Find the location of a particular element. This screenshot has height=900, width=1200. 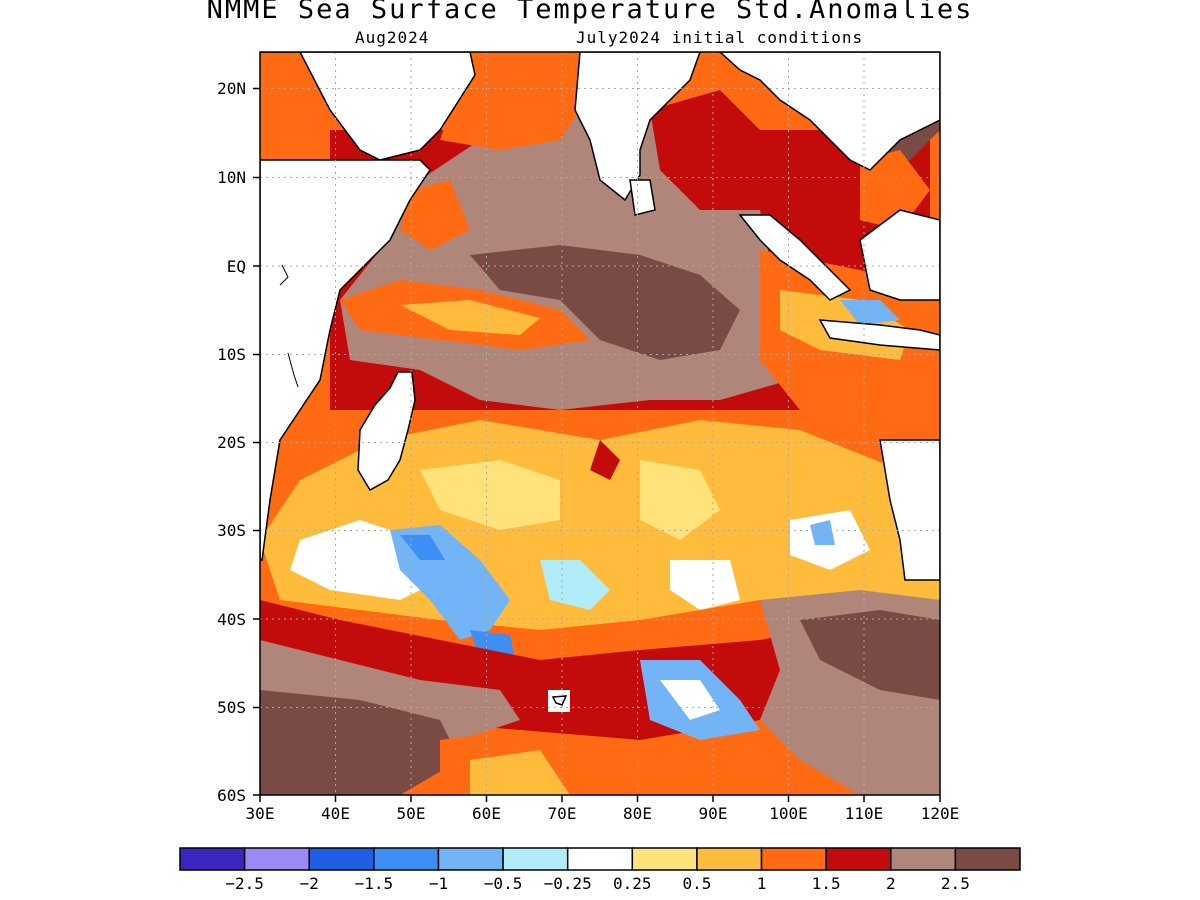

colorbar-label: −0.25 is located at coordinates (568, 883).